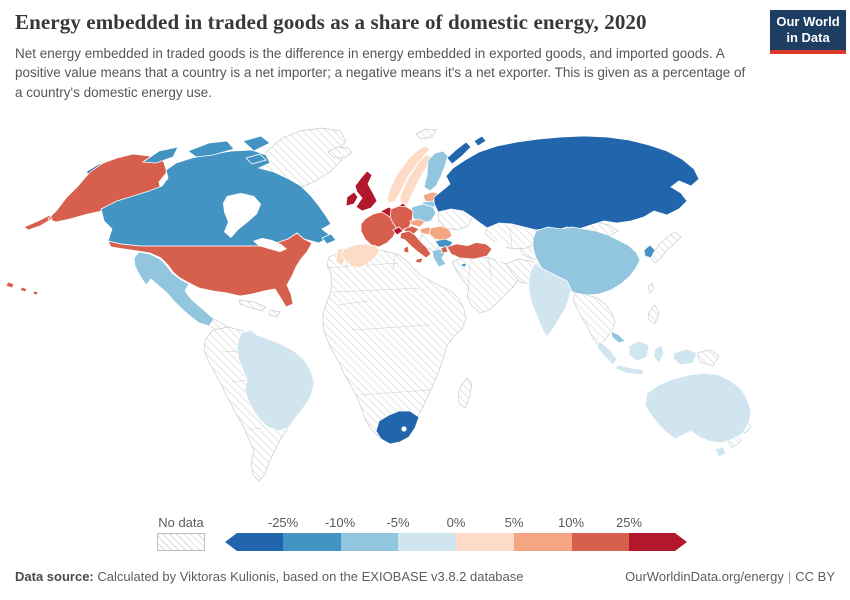 The width and height of the screenshot is (850, 600). I want to click on legend-tick: 5%, so click(514, 522).